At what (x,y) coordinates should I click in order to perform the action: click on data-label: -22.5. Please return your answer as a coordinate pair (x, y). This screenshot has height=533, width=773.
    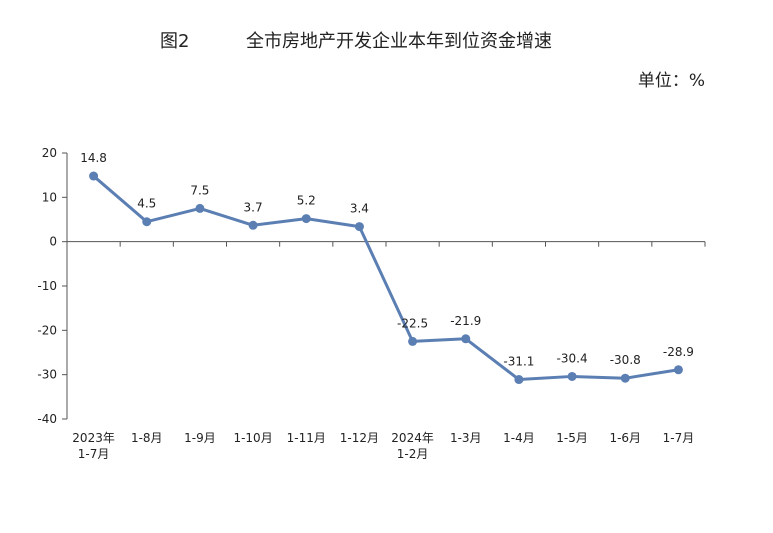
    Looking at the image, I should click on (412, 323).